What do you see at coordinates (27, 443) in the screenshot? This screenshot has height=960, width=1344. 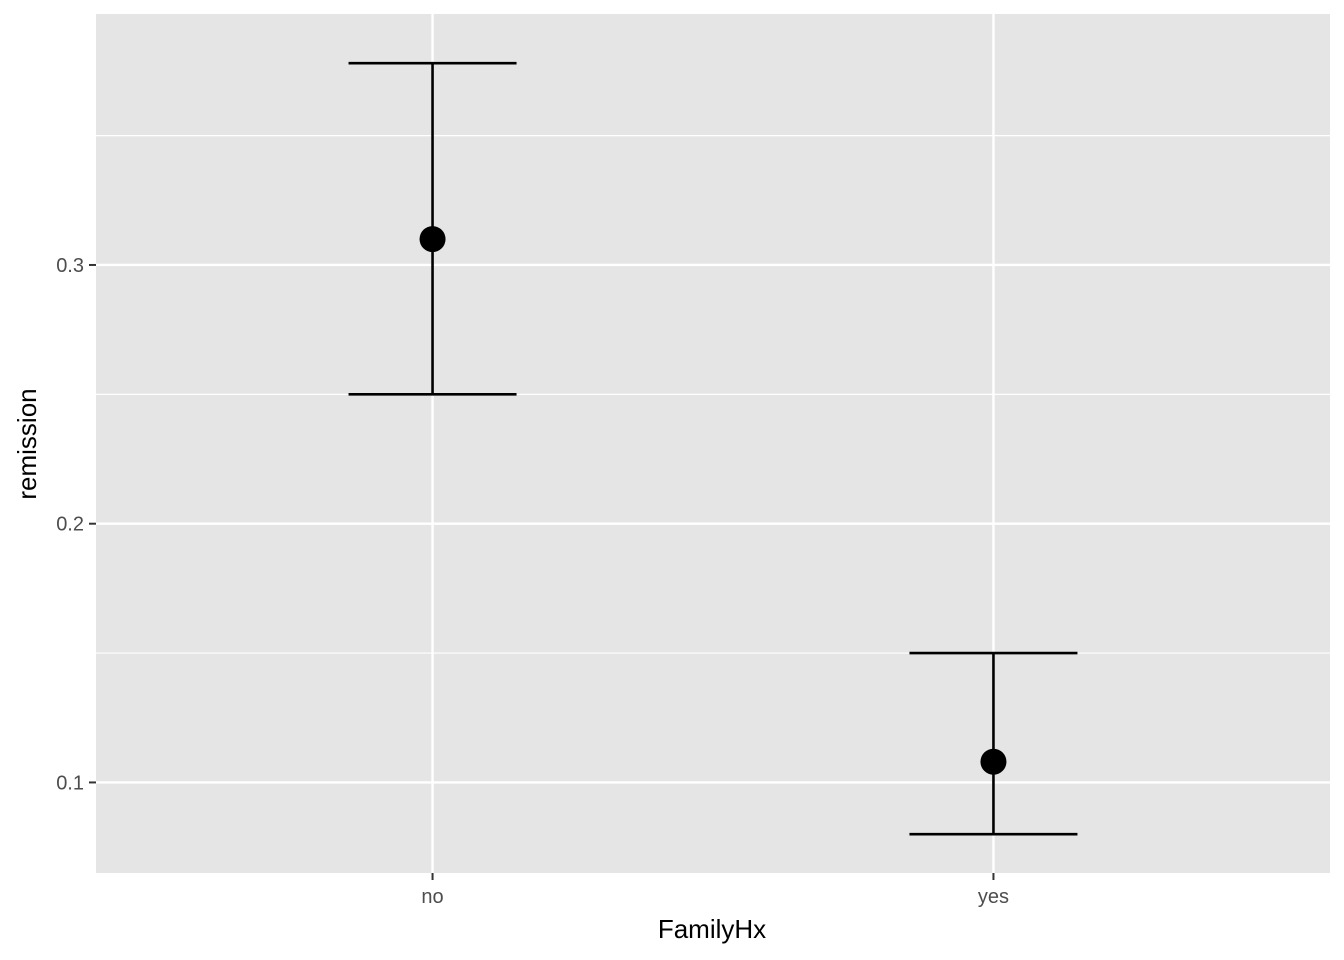 I see `y-axis-title: remission` at bounding box center [27, 443].